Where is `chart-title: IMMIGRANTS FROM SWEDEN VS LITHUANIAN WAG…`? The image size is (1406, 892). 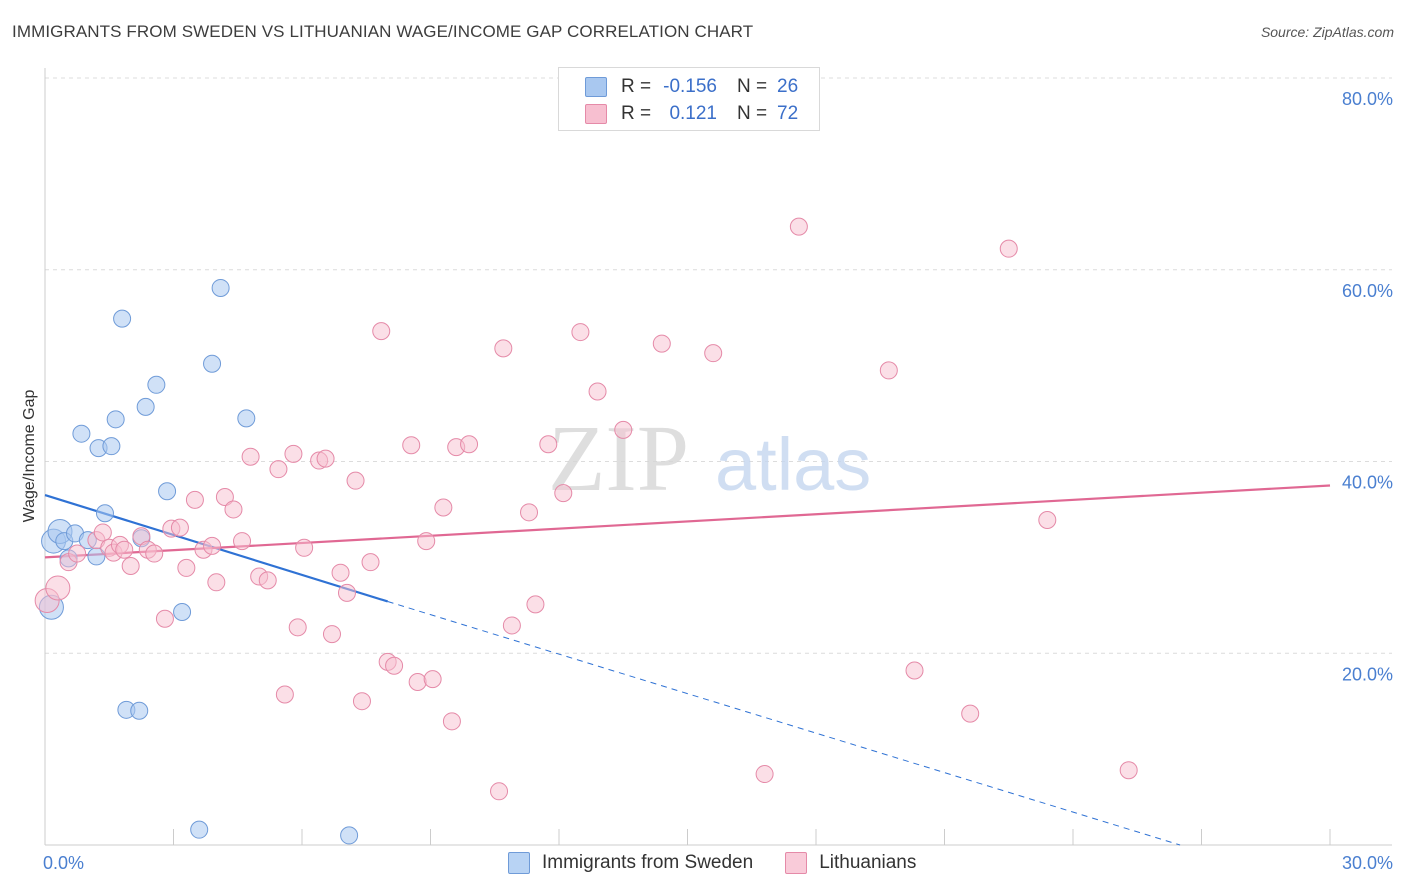
chart-title: IMMIGRANTS FROM SWEDEN VS LITHUANIAN WAG… is located at coordinates (383, 31).